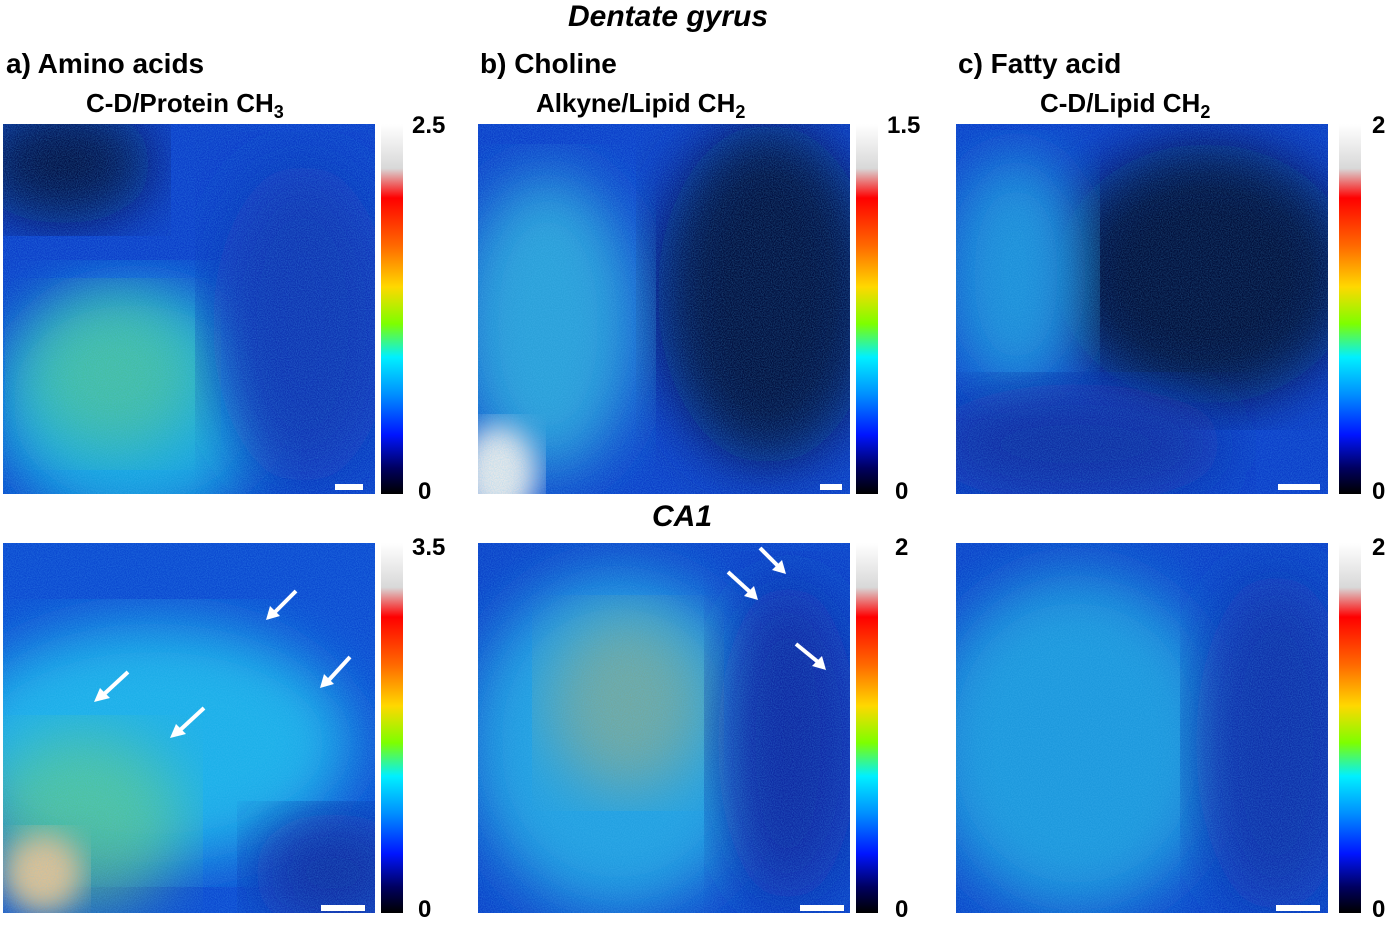 Image resolution: width=1395 pixels, height=925 pixels. Describe the element at coordinates (1040, 63) in the screenshot. I see `panel-label-c: c) Fatty acid` at that location.